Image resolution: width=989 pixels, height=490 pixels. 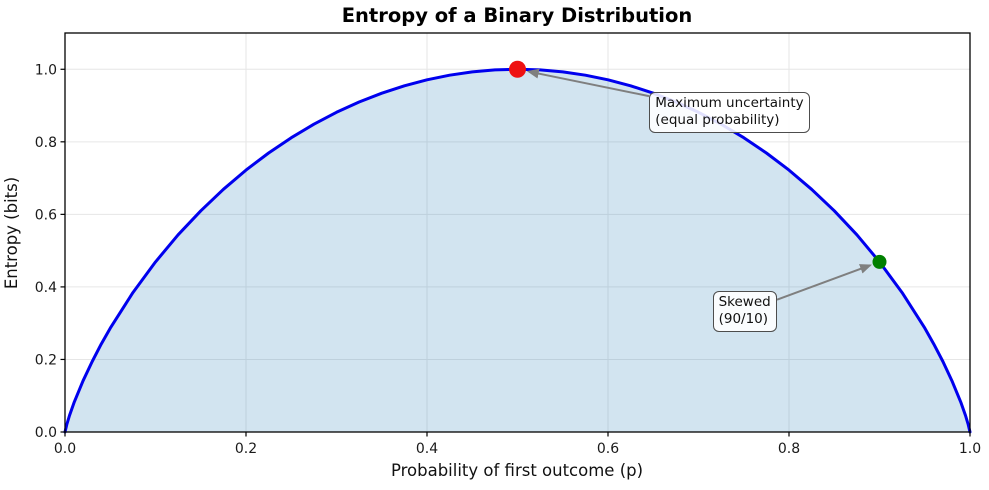 What do you see at coordinates (46, 70) in the screenshot?
I see `y-tick-label: 1.0` at bounding box center [46, 70].